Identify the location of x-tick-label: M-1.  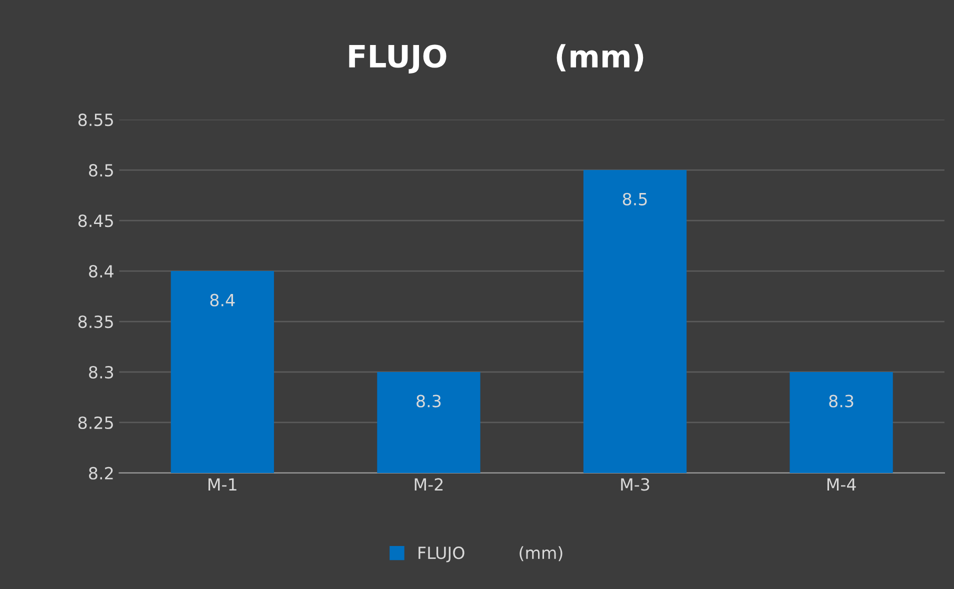
(222, 484).